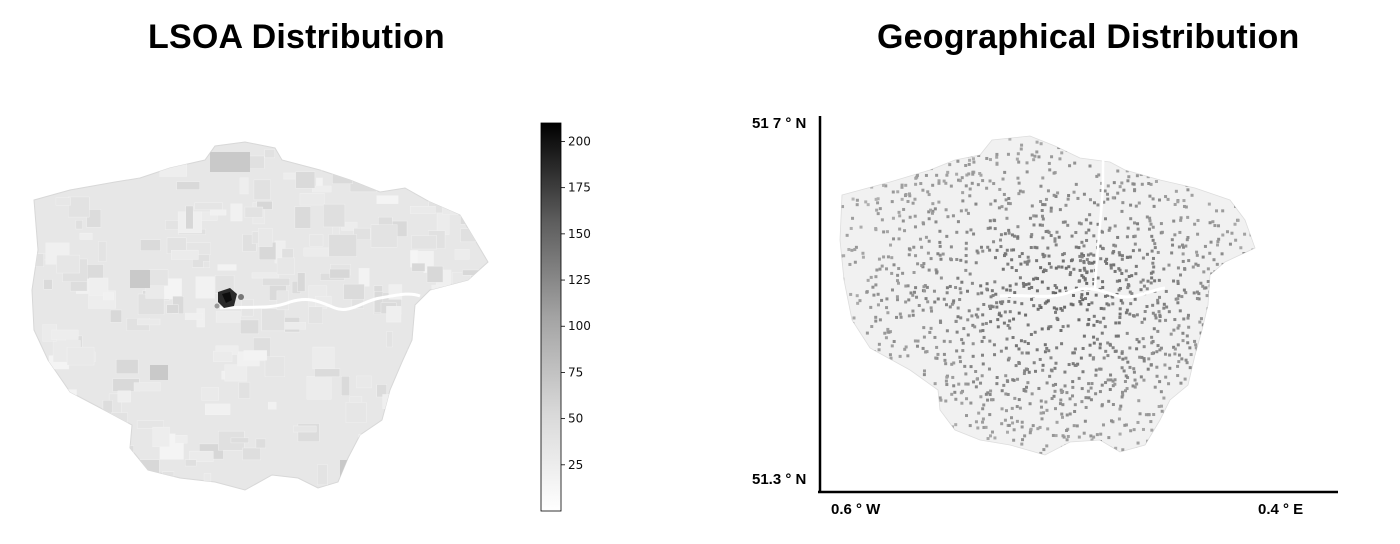  I want to click on lsoa-distribution-title: LSOA Distribution, so click(296, 37).